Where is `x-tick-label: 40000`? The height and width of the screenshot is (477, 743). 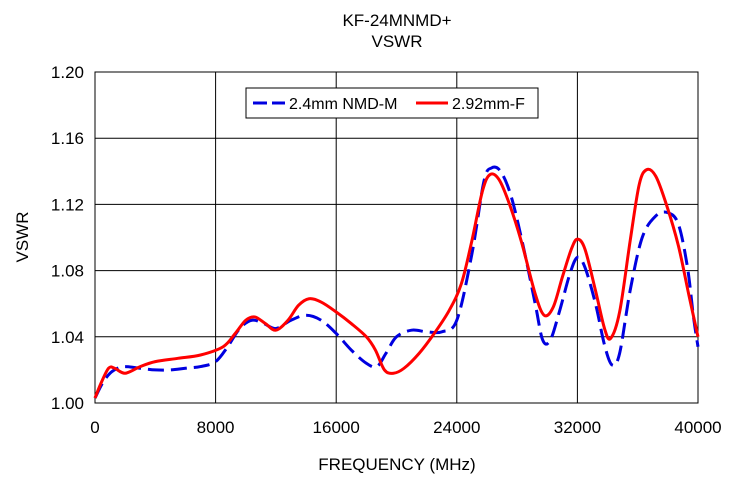 x-tick-label: 40000 is located at coordinates (697, 427).